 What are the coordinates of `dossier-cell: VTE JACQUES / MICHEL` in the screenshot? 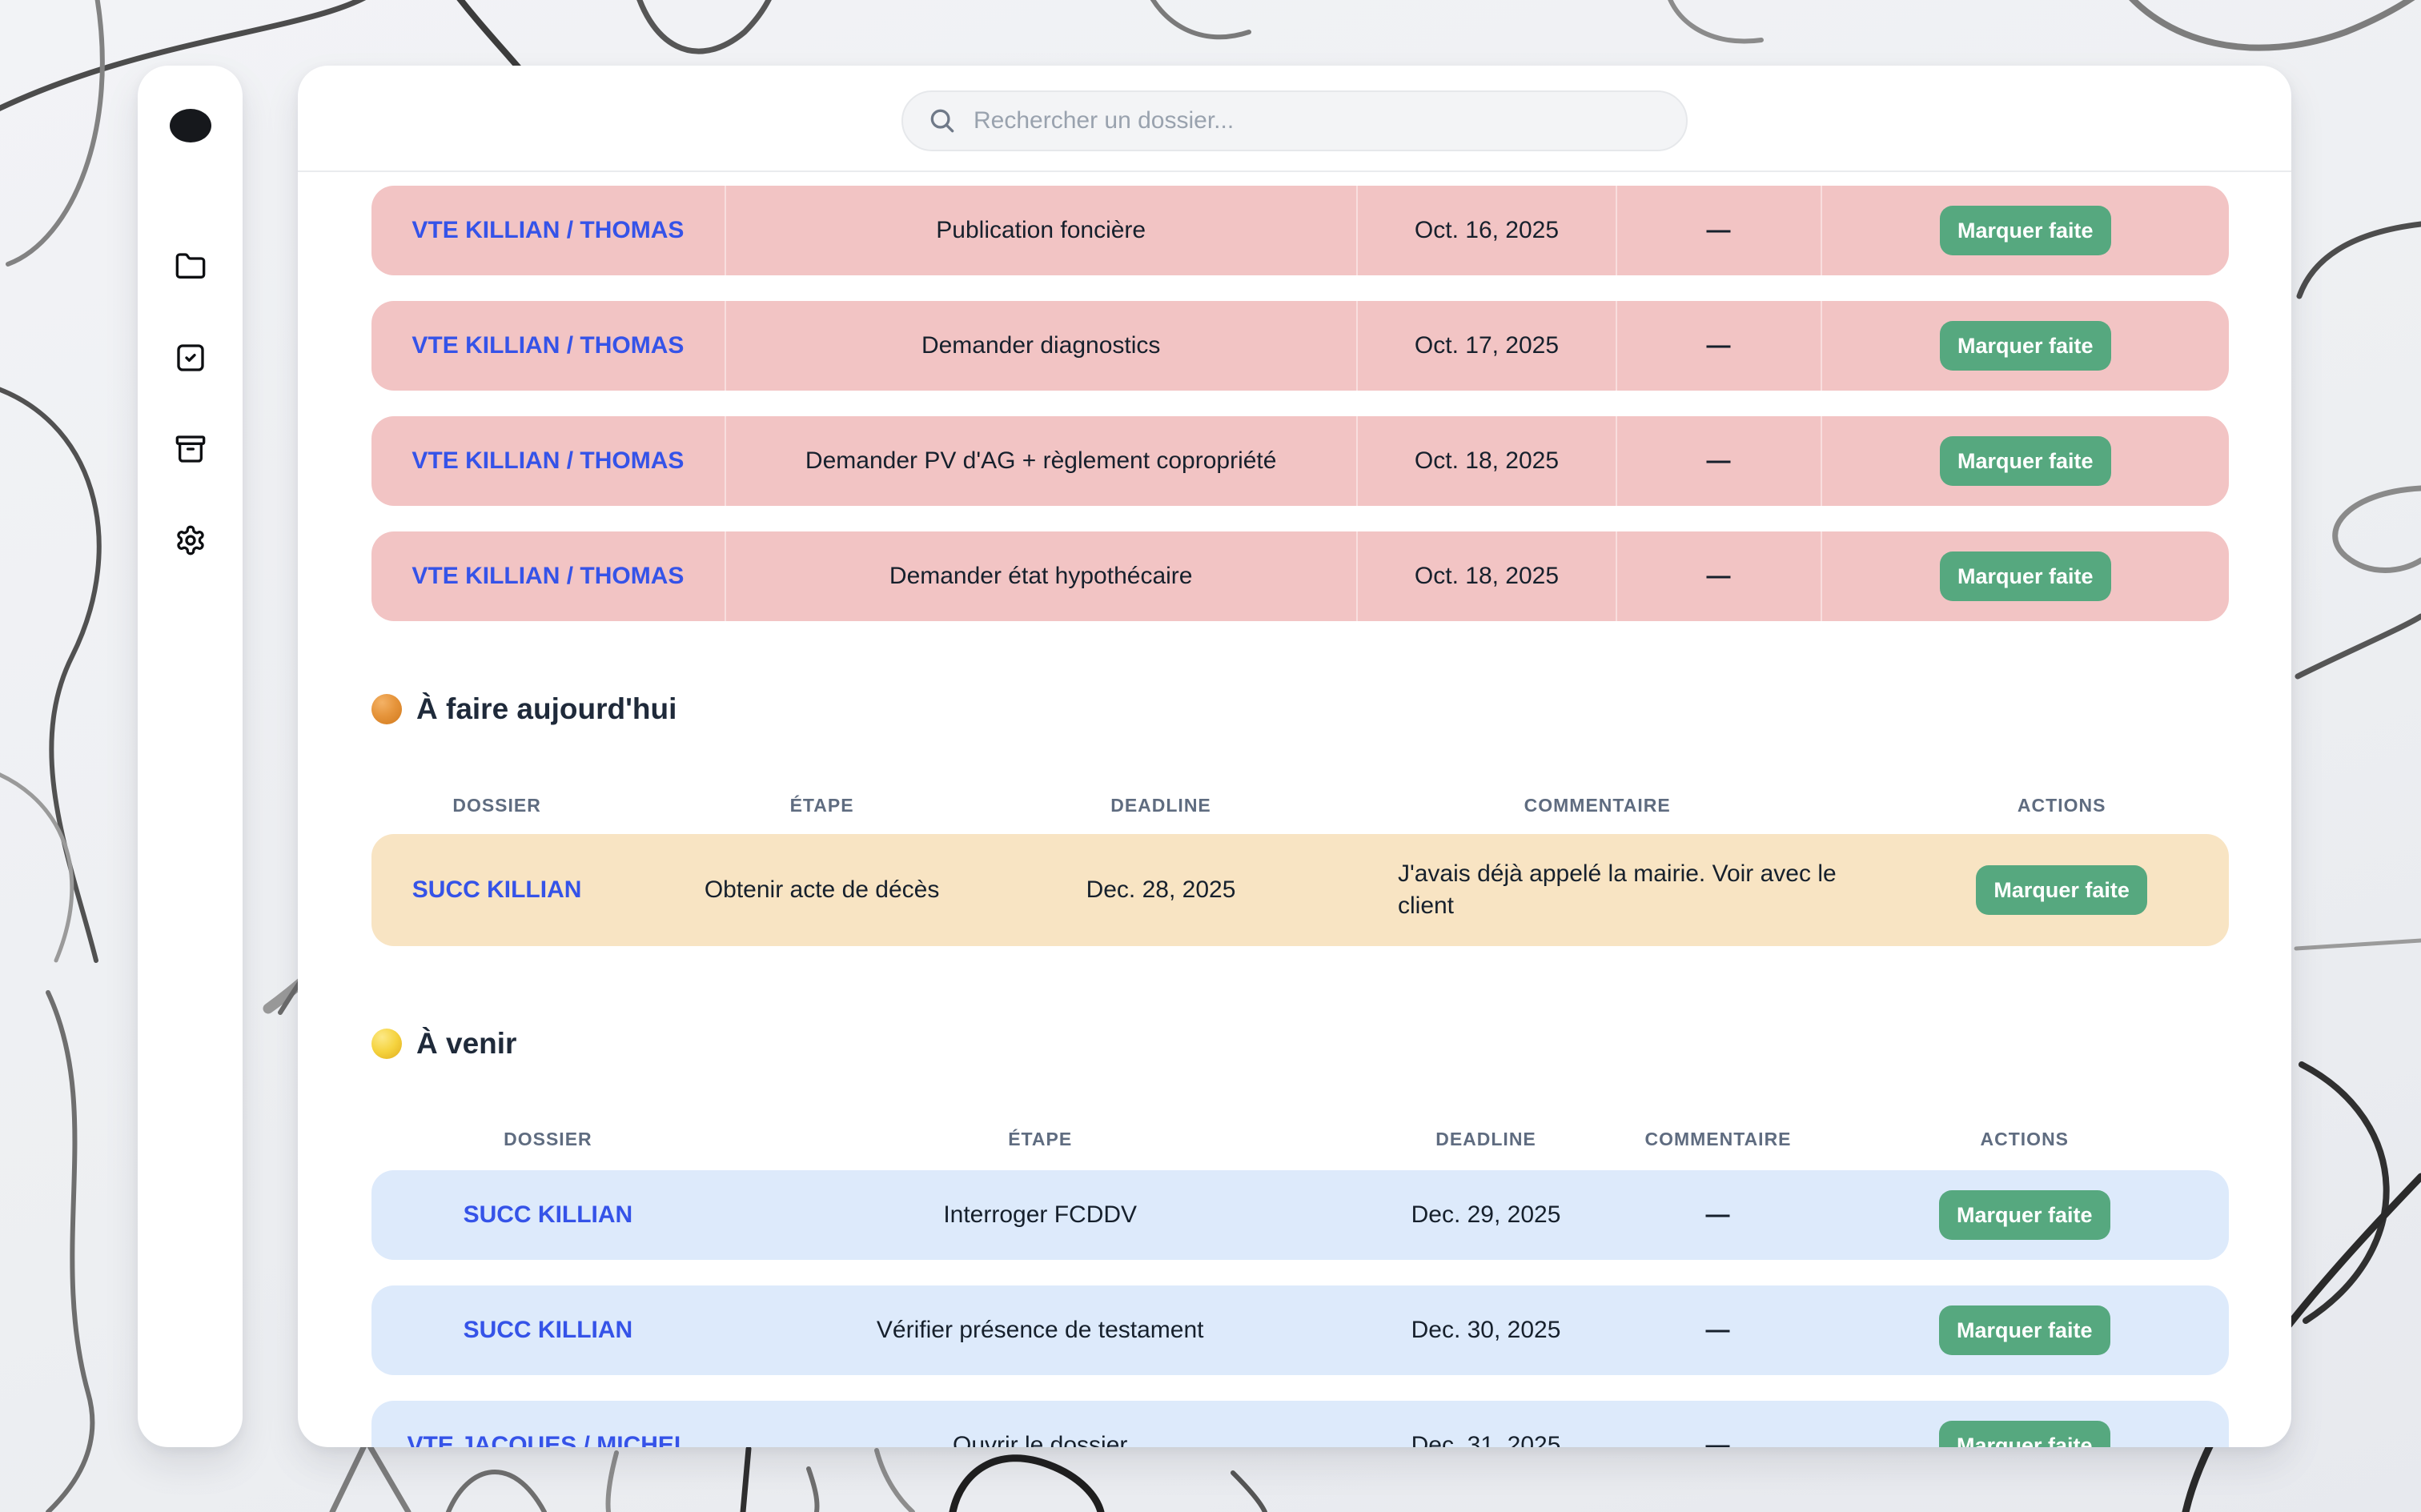 It's located at (548, 1424).